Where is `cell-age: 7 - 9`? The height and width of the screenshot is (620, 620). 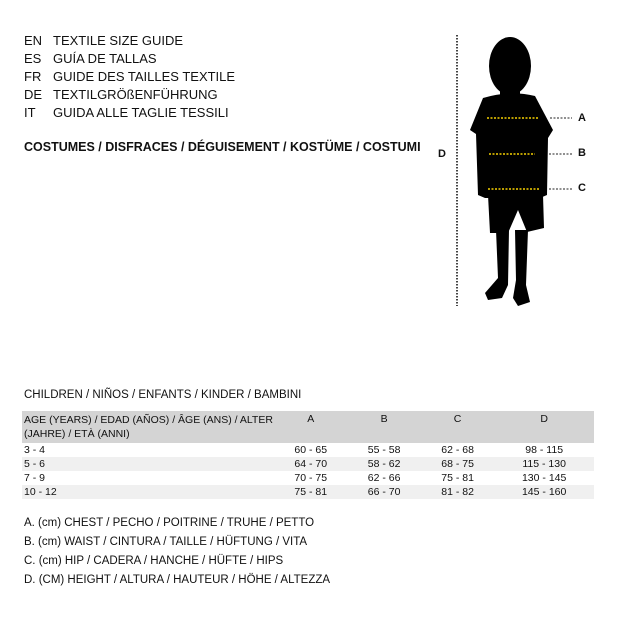 cell-age: 7 - 9 is located at coordinates (35, 478).